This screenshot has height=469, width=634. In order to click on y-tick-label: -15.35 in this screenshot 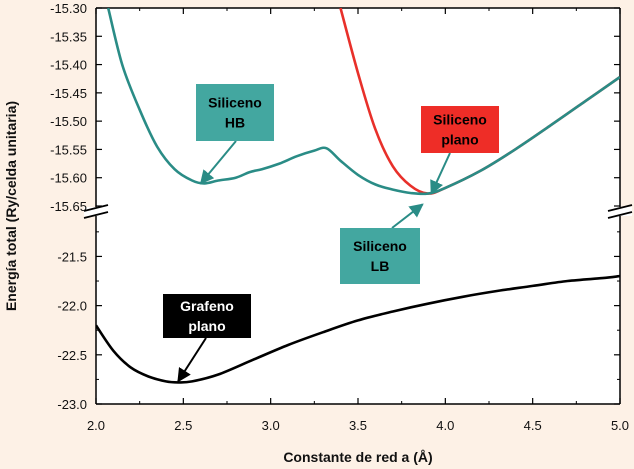, I will do `click(68, 36)`.